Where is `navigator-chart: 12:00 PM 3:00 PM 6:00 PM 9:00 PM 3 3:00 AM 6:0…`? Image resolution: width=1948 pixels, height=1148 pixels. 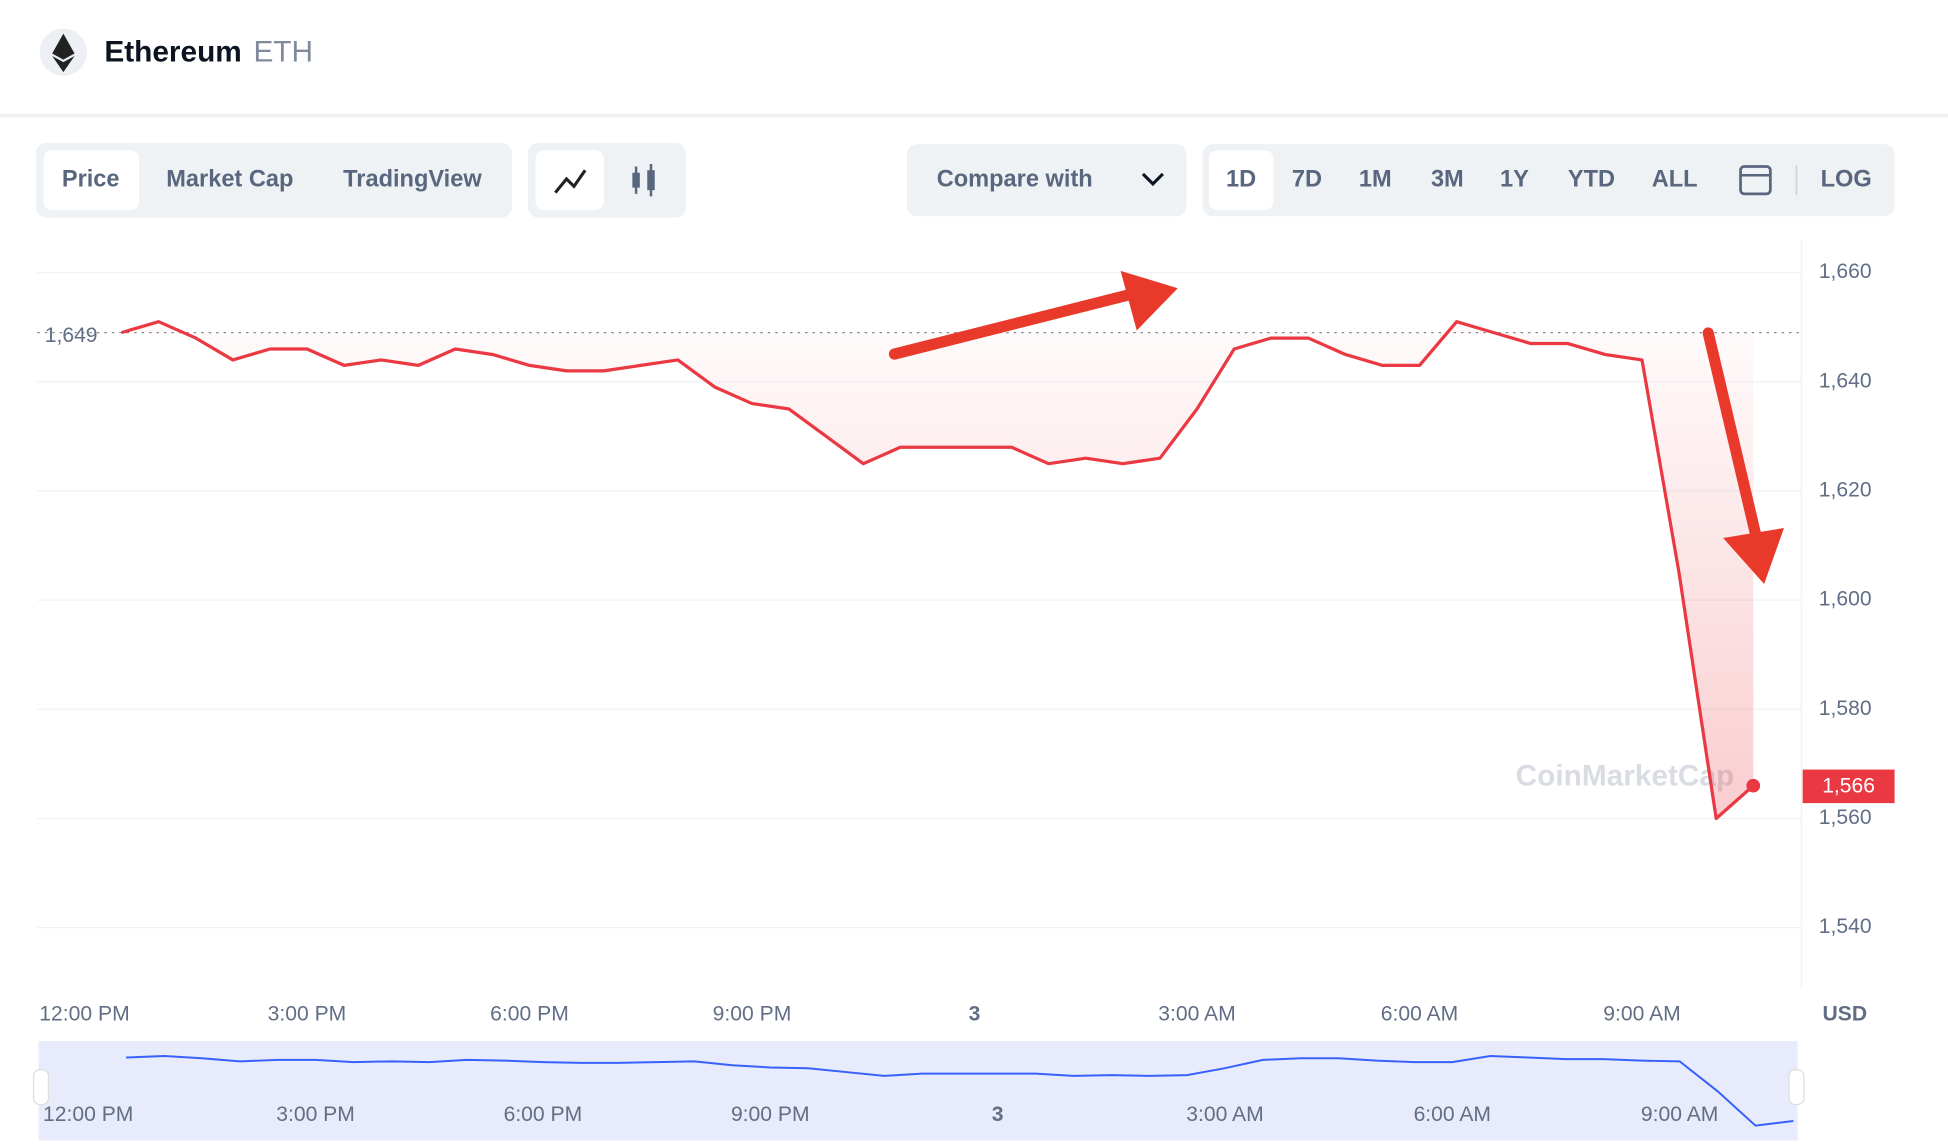
navigator-chart: 12:00 PM 3:00 PM 6:00 PM 9:00 PM 3 3:00 AM 6:0… is located at coordinates (918, 1091).